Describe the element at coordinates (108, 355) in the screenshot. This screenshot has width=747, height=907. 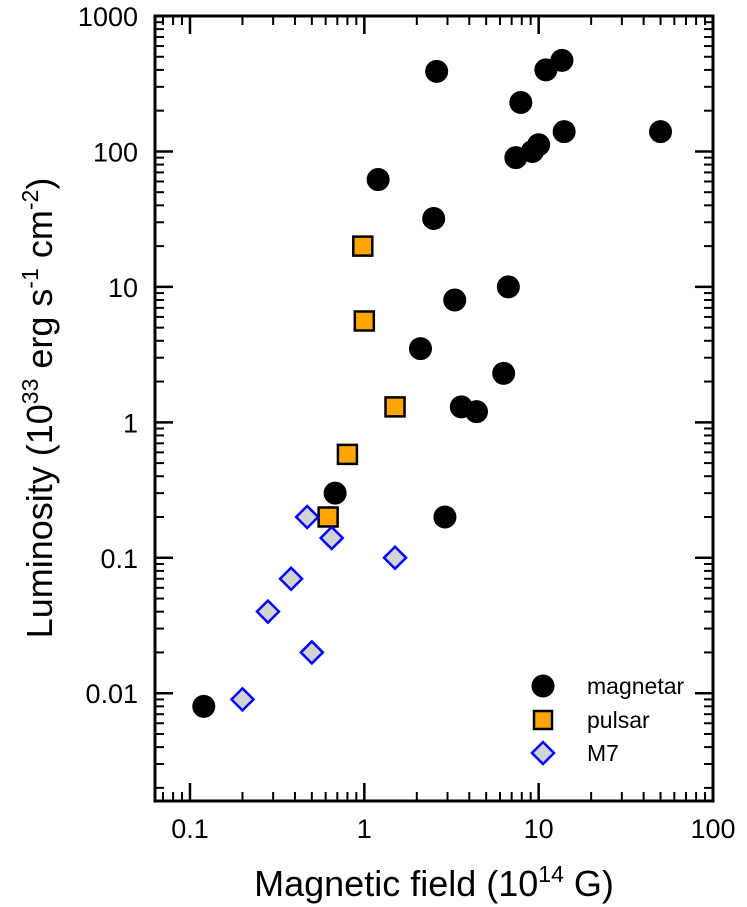
I see `y-tick-labels: 0.01 0.1 1 10 100 1000` at that location.